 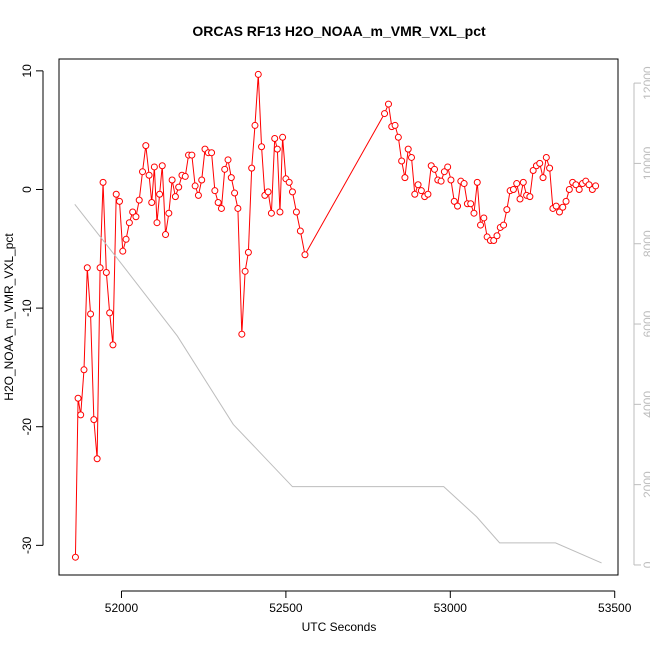 I want to click on y2-tick-label: 12000, so click(x=645, y=83).